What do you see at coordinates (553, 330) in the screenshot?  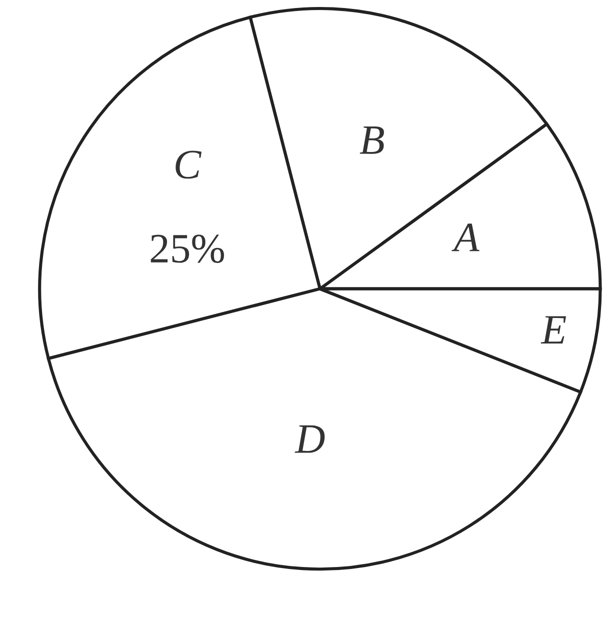 I see `slice-label: E` at bounding box center [553, 330].